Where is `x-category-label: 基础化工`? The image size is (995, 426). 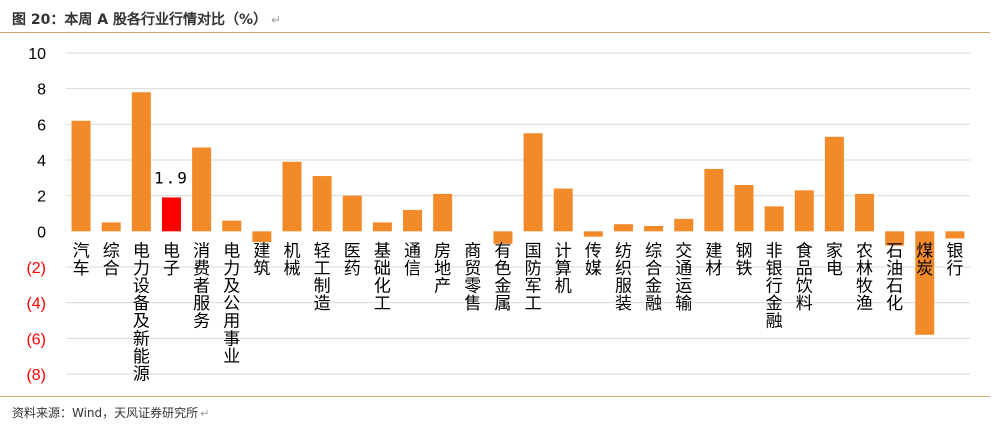 x-category-label: 基础化工 is located at coordinates (382, 277).